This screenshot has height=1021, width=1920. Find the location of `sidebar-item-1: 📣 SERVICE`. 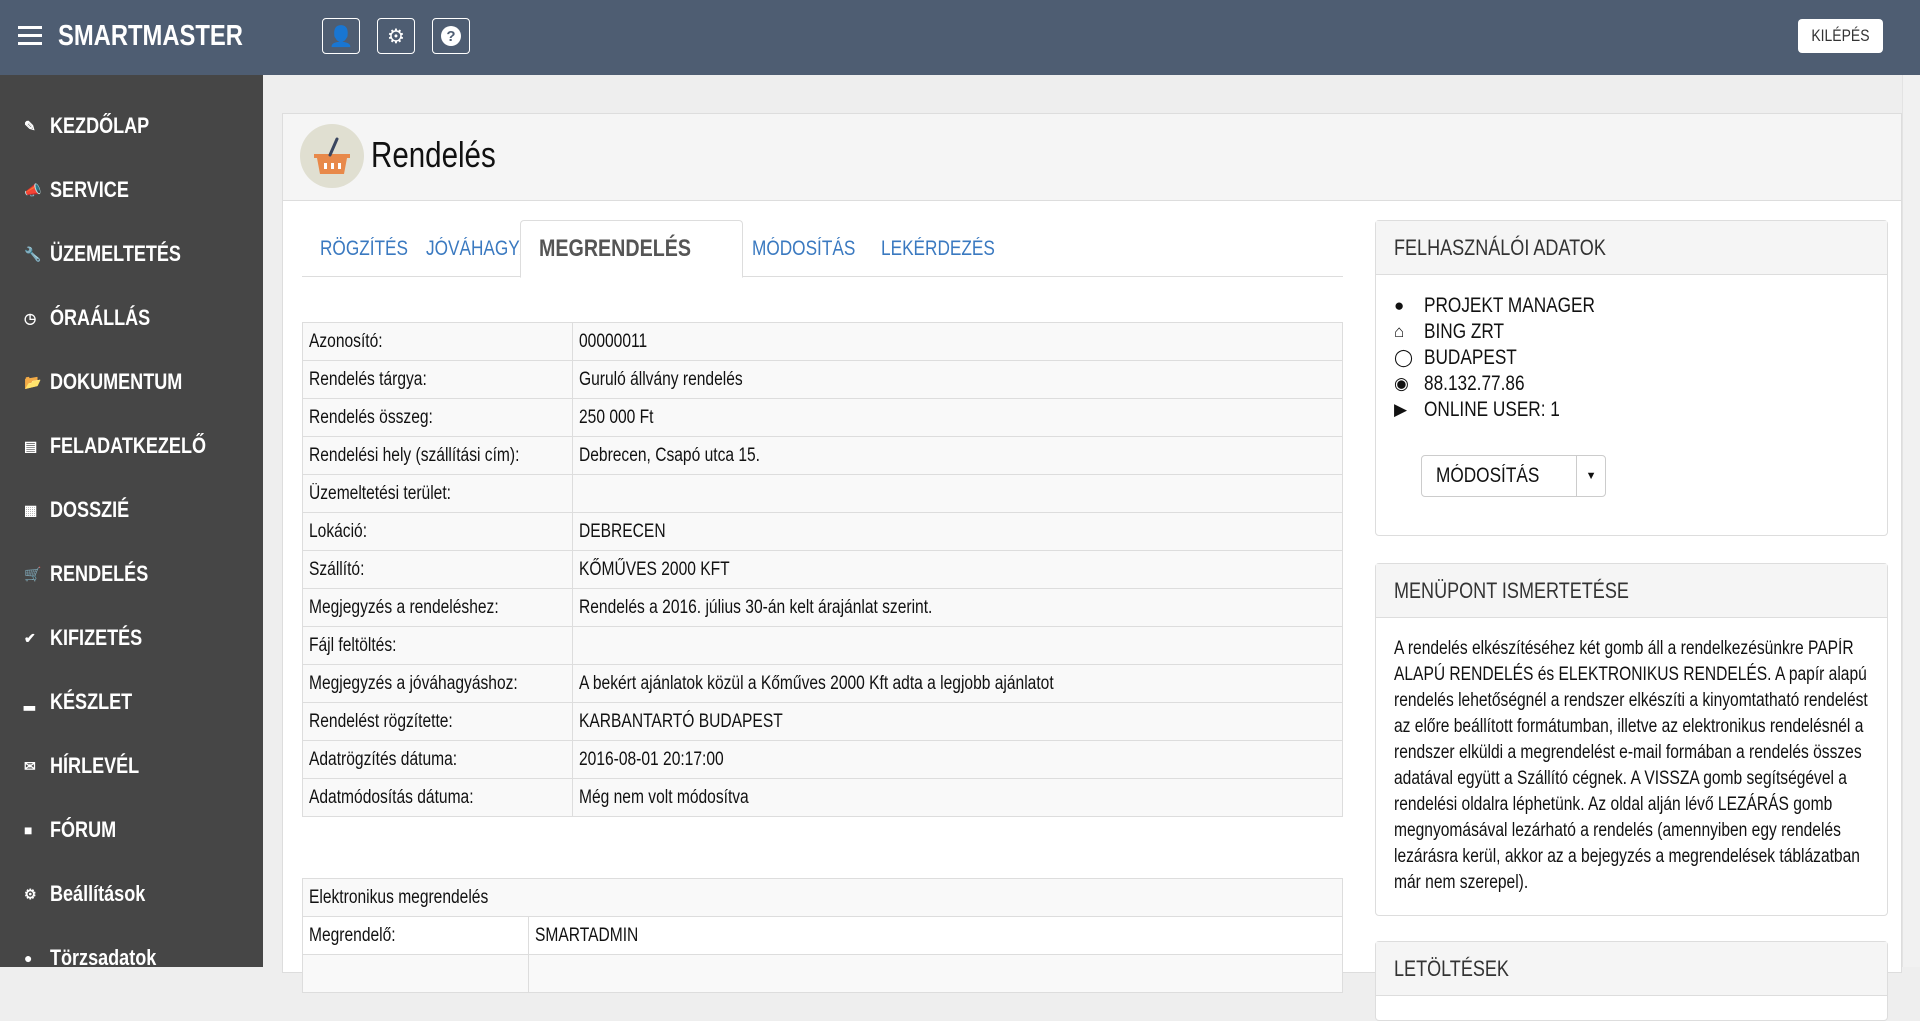

sidebar-item-1: 📣 SERVICE is located at coordinates (139, 190).